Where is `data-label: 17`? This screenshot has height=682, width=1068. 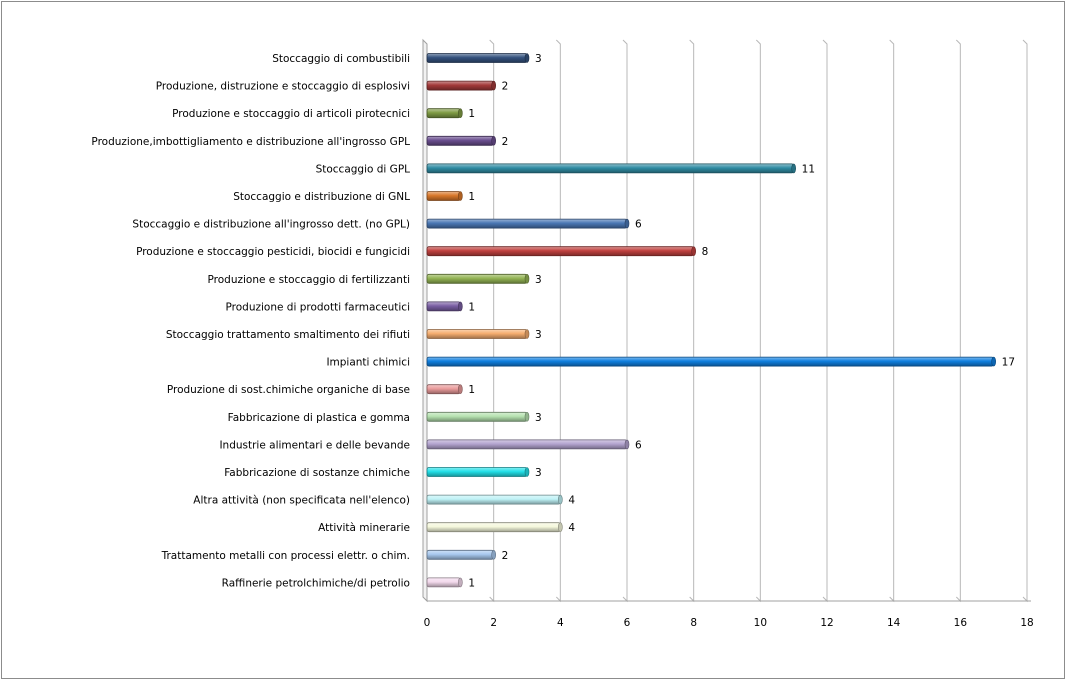 data-label: 17 is located at coordinates (1008, 363).